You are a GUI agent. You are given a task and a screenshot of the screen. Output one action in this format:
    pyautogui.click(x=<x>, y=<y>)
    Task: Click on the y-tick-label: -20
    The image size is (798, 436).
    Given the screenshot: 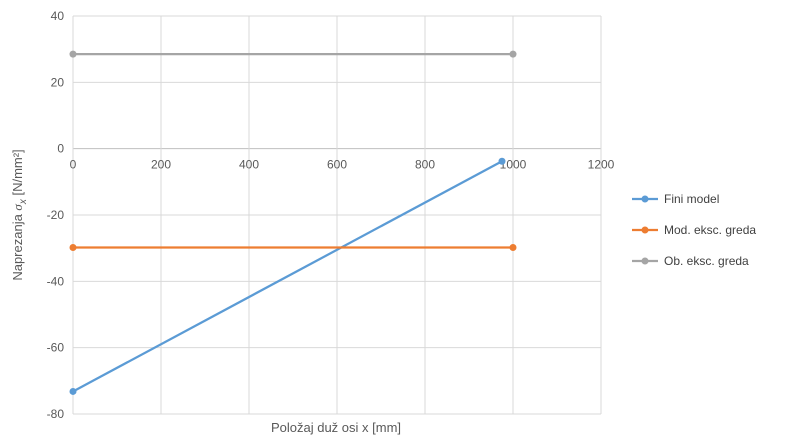 What is the action you would take?
    pyautogui.click(x=56, y=215)
    